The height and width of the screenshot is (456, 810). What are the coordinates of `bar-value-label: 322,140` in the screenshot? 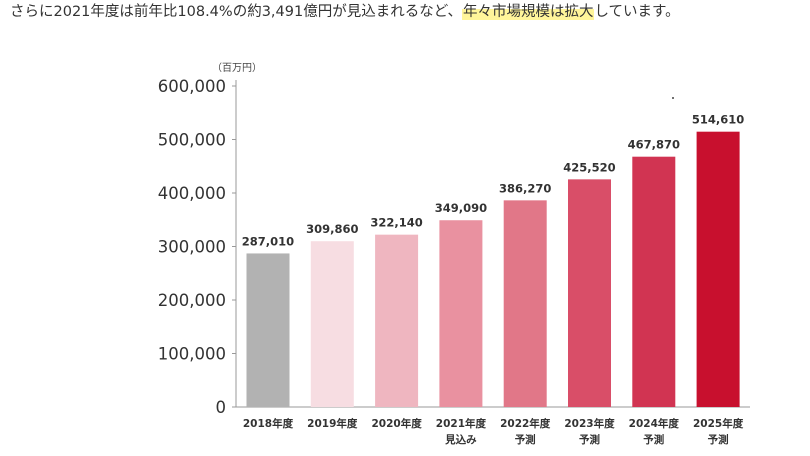 It's located at (396, 223).